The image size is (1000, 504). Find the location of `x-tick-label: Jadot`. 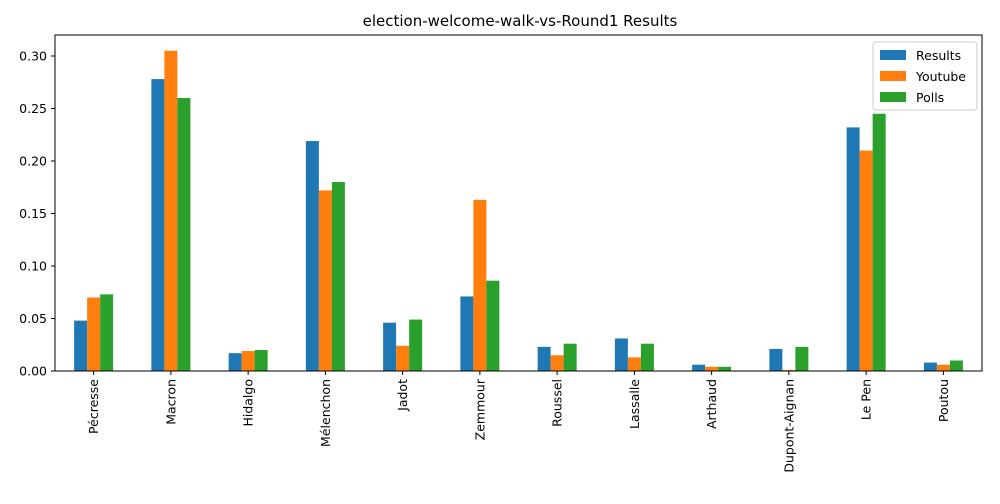

x-tick-label: Jadot is located at coordinates (402, 395).